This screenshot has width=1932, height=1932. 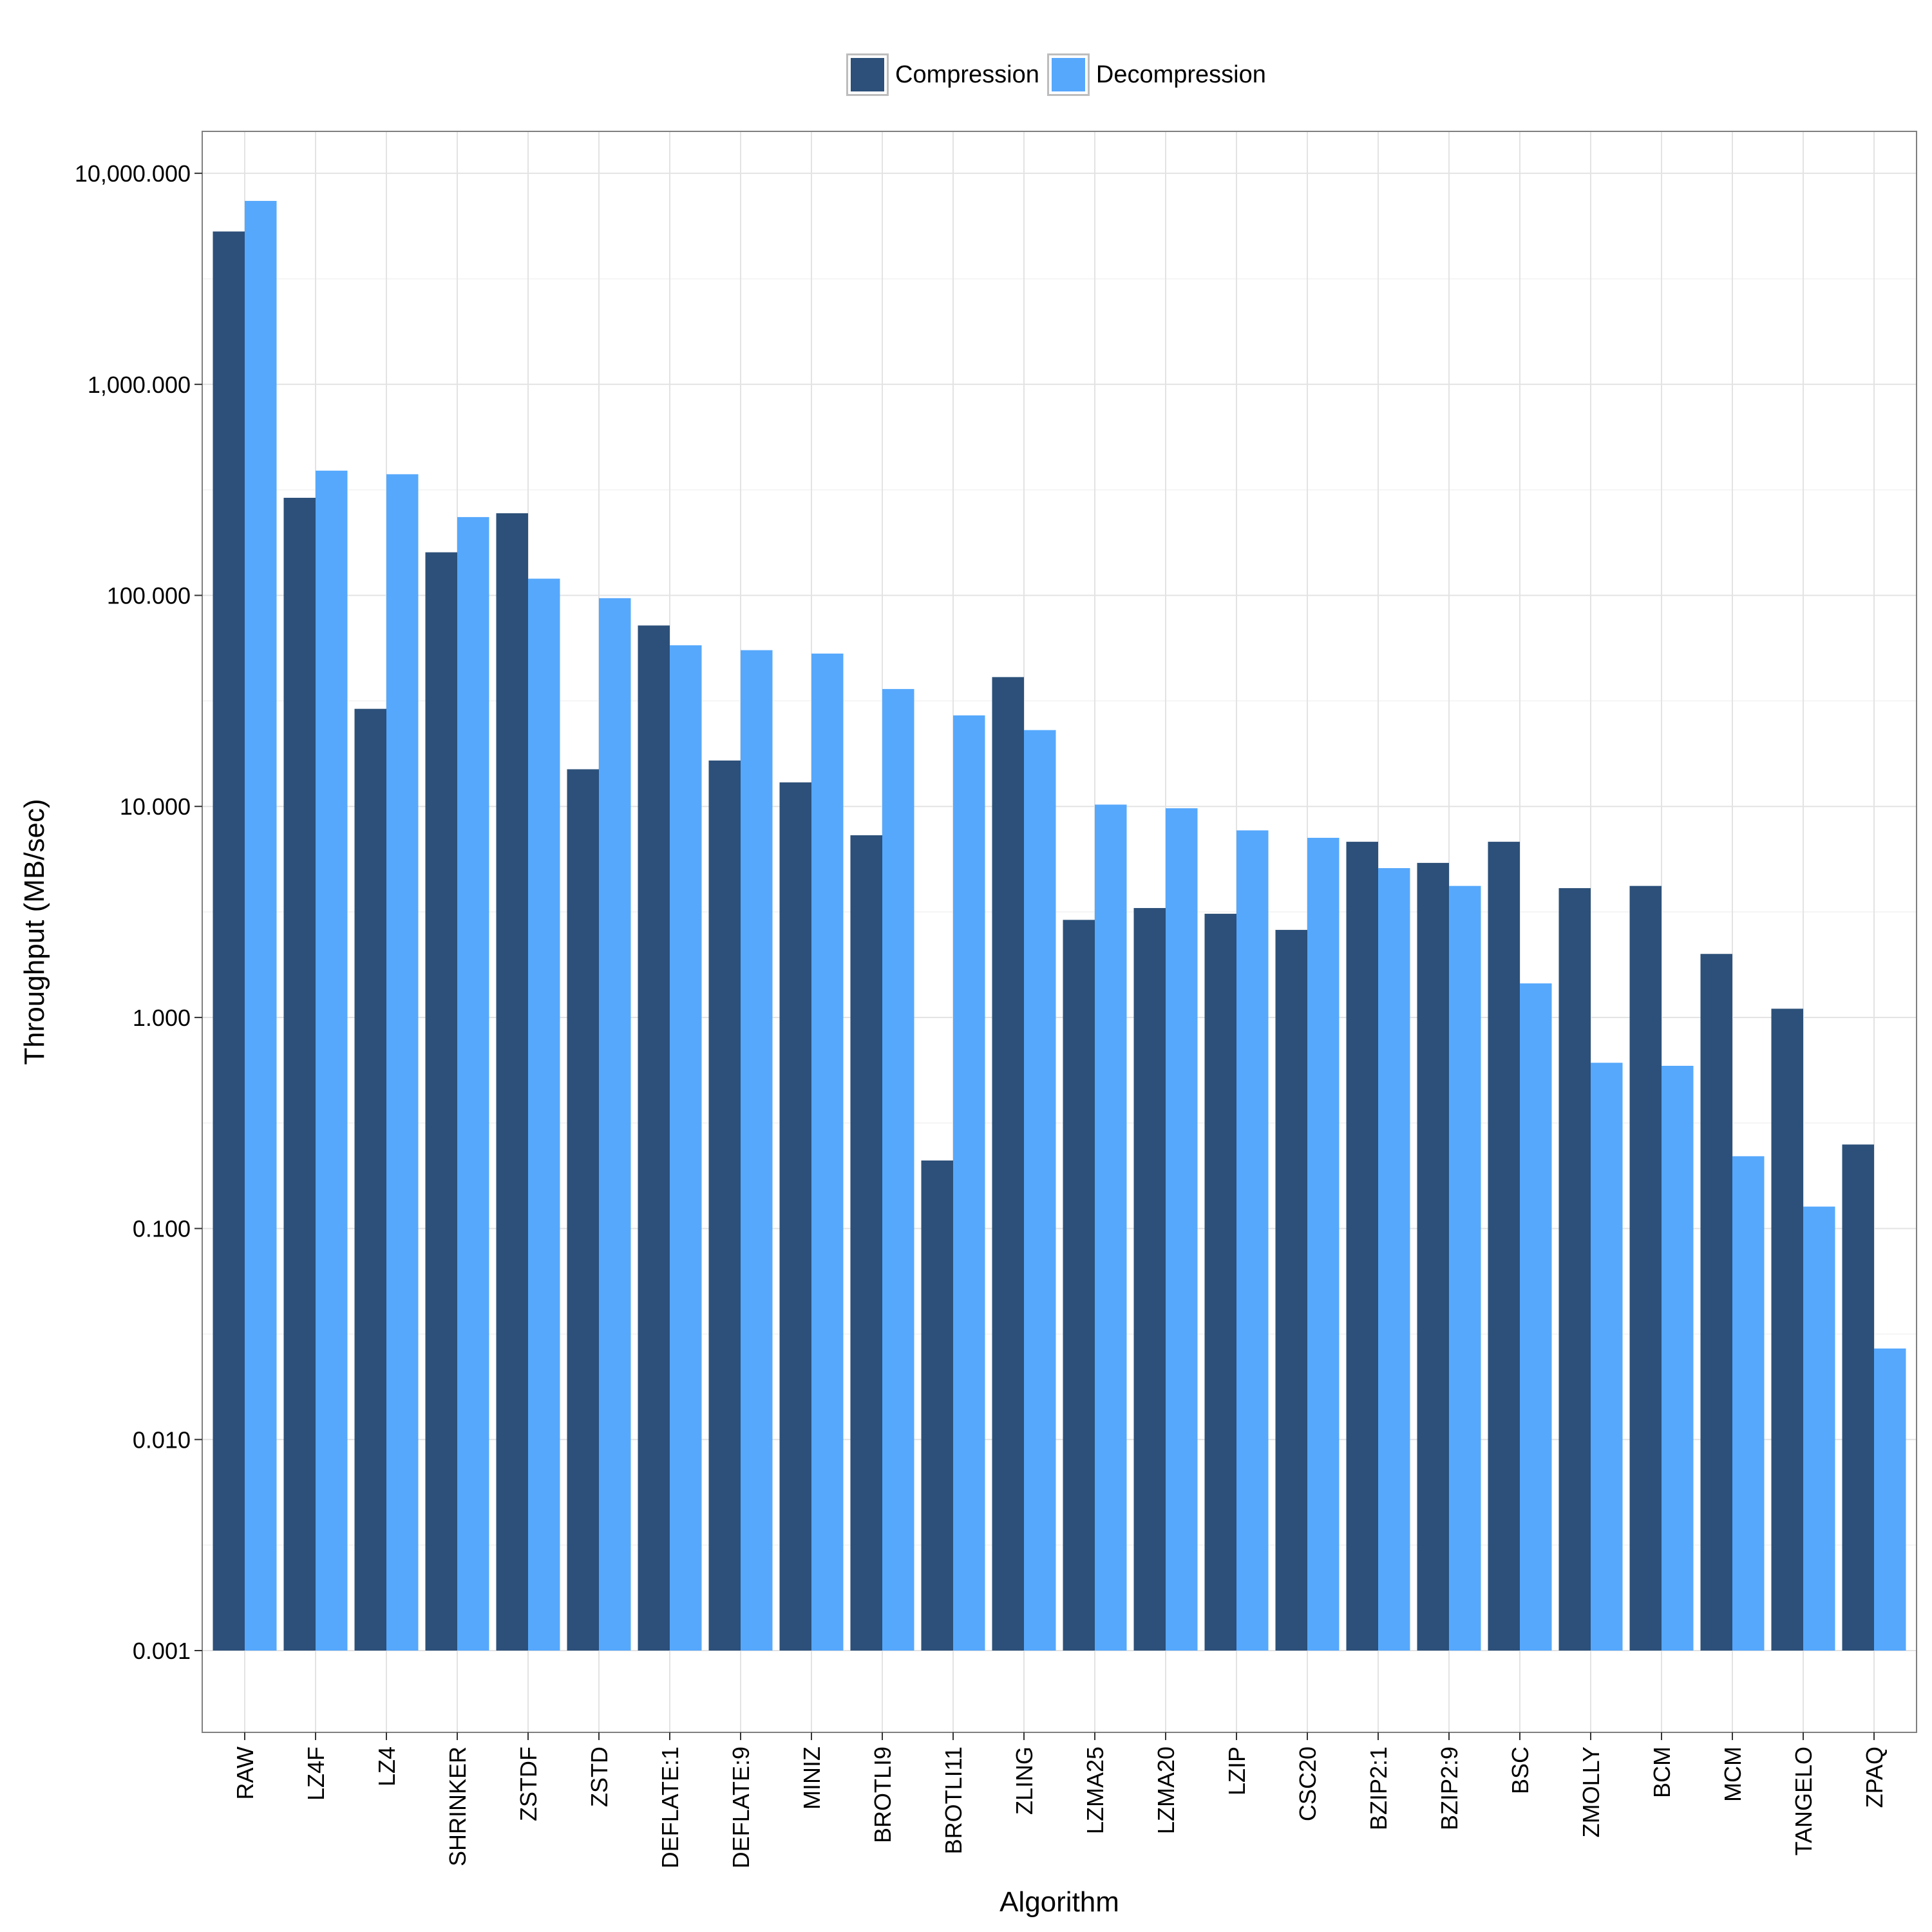 I want to click on legend-label-compression: Compression, so click(x=967, y=74).